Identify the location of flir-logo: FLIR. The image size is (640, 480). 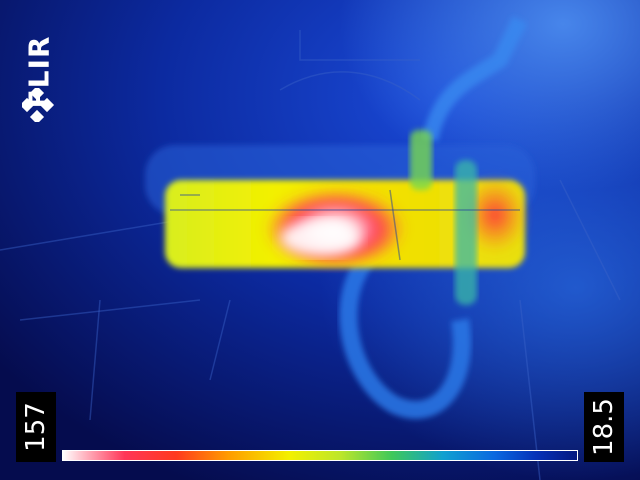
(39, 72).